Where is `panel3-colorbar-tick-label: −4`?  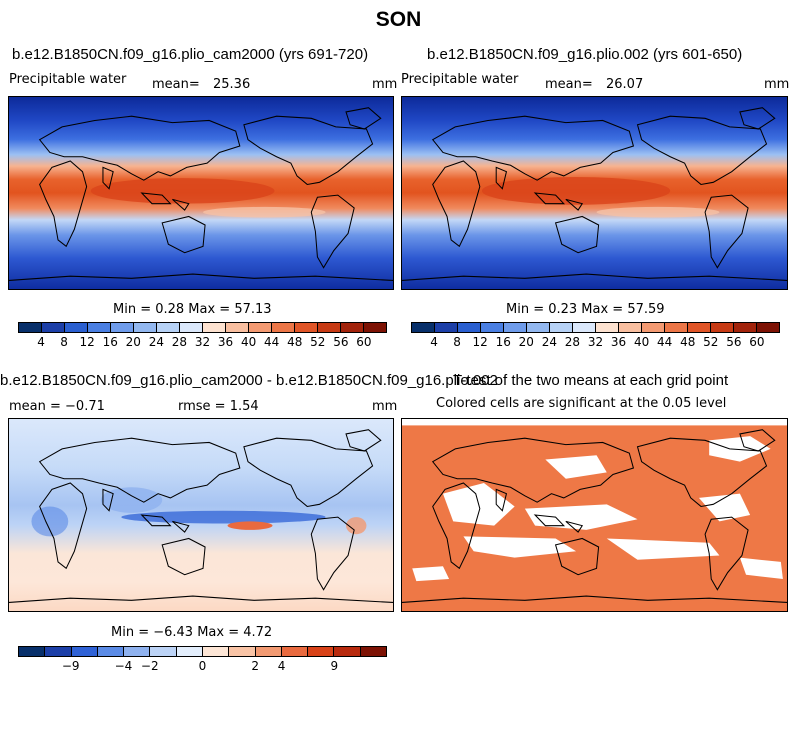
panel3-colorbar-tick-label: −4 is located at coordinates (123, 666).